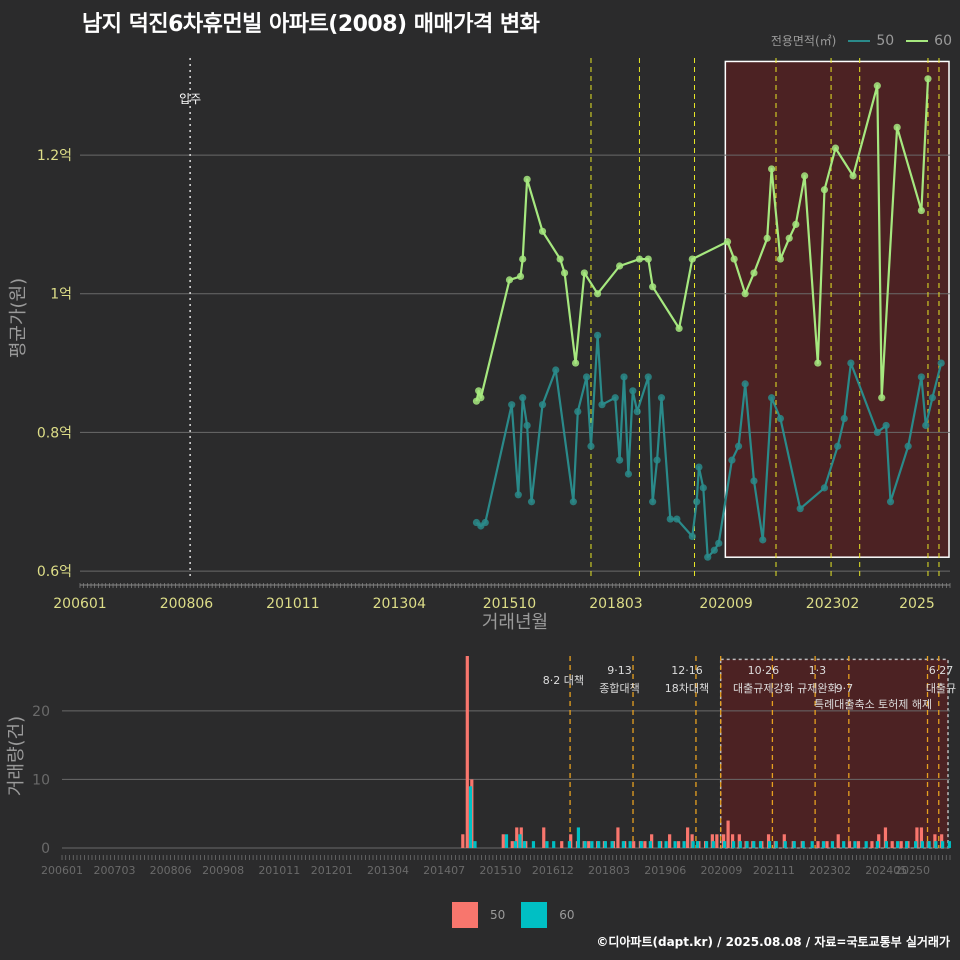 Image resolution: width=960 pixels, height=960 pixels. Describe the element at coordinates (905, 704) in the screenshot. I see `policy-label: 토허제 해제` at that location.